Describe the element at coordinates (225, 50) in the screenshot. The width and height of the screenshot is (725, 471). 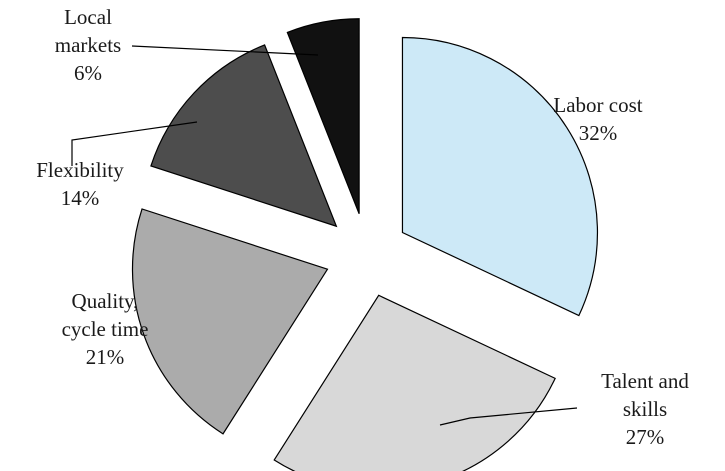
I see `leader-line-local-markets` at that location.